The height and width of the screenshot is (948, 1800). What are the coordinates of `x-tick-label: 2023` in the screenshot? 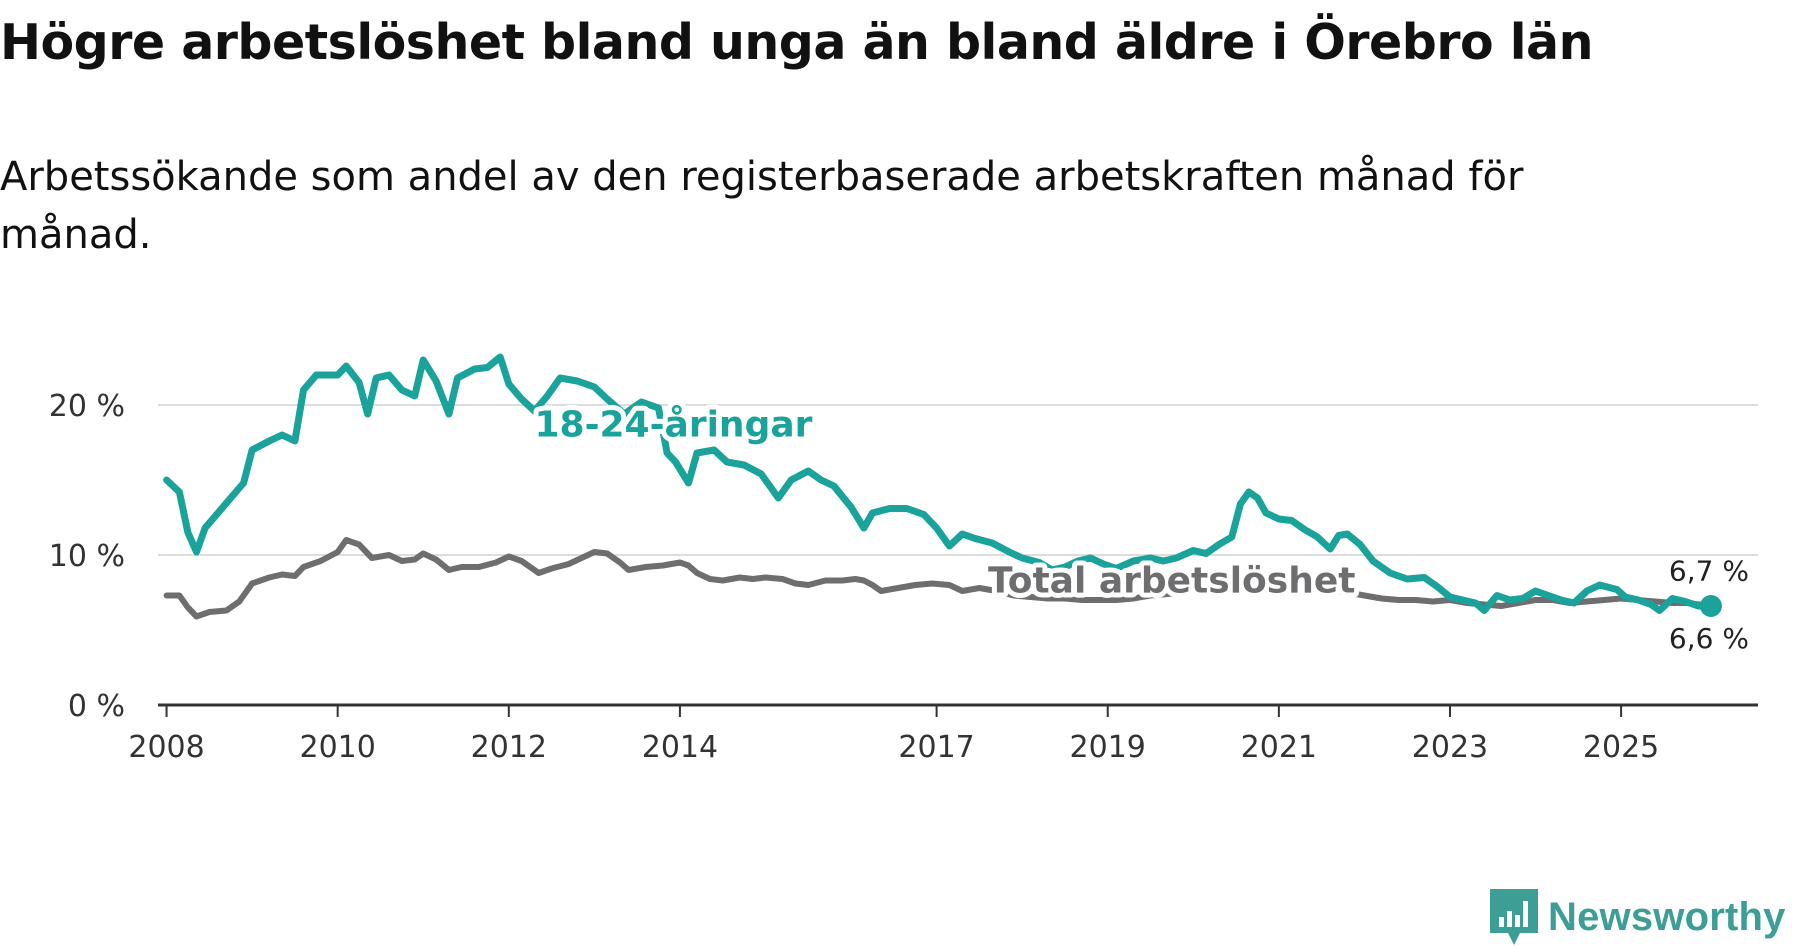 It's located at (1450, 747).